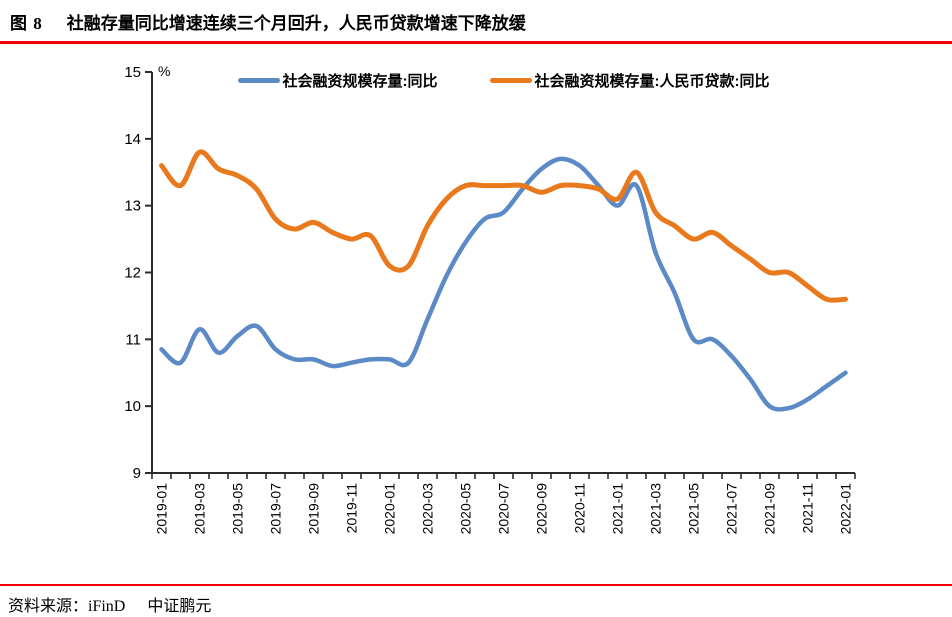 Image resolution: width=952 pixels, height=617 pixels. Describe the element at coordinates (808, 508) in the screenshot. I see `x-tick-label: 2021-11` at that location.